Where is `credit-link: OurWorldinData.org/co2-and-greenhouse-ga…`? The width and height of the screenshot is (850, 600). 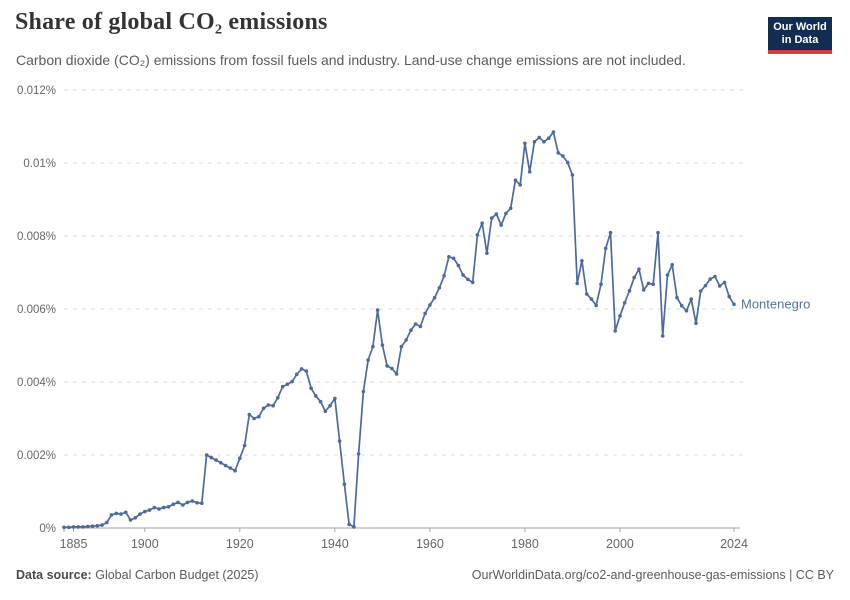 credit-link: OurWorldinData.org/co2-and-greenhouse-ga… is located at coordinates (652, 575).